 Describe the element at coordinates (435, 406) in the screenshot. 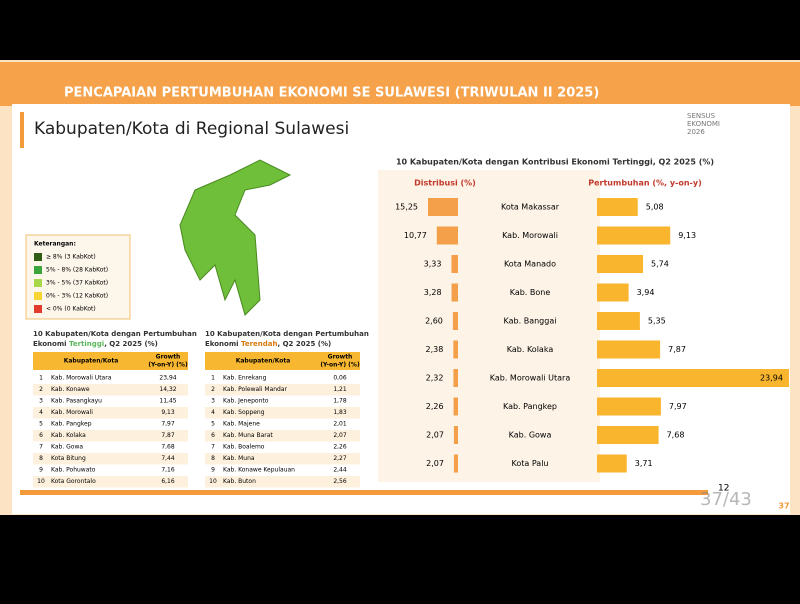

I see `value-label: 2,26` at that location.